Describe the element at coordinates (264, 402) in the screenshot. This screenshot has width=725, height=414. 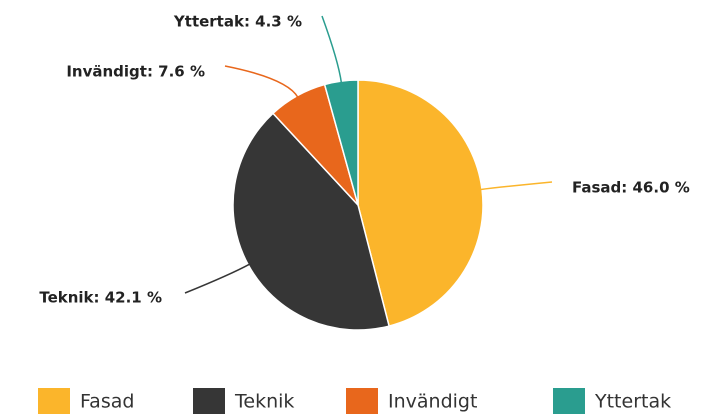
I see `legend-label: Teknik` at that location.